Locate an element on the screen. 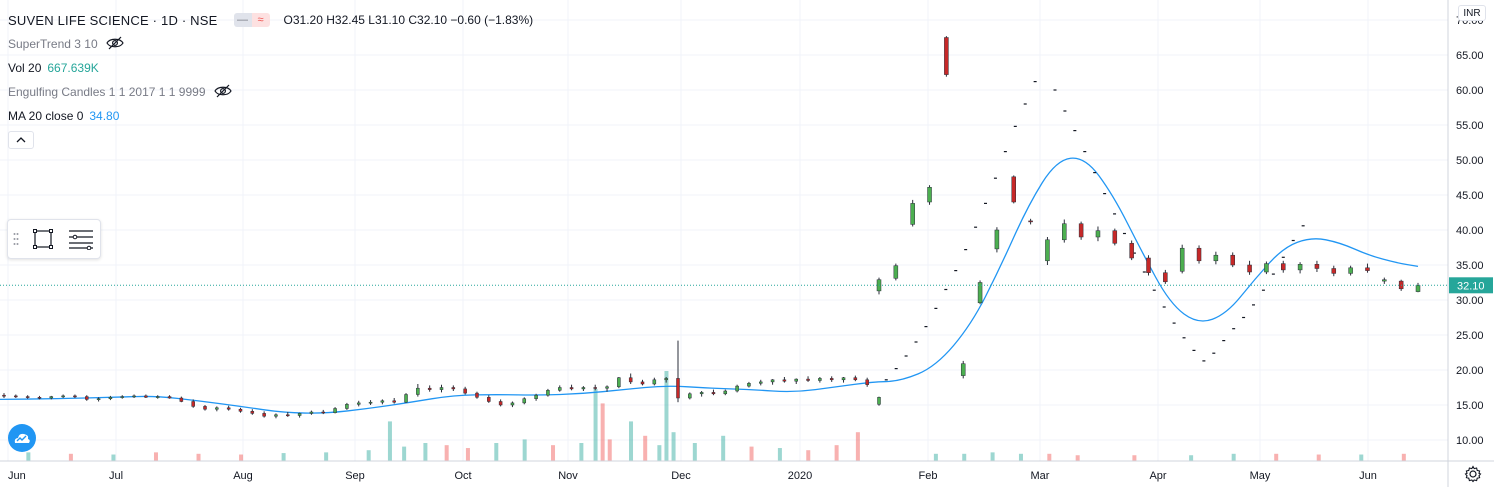 The height and width of the screenshot is (487, 1494). engulfing-label: Engulfing Candles 1 1 2017 1 1 9999 is located at coordinates (107, 92).